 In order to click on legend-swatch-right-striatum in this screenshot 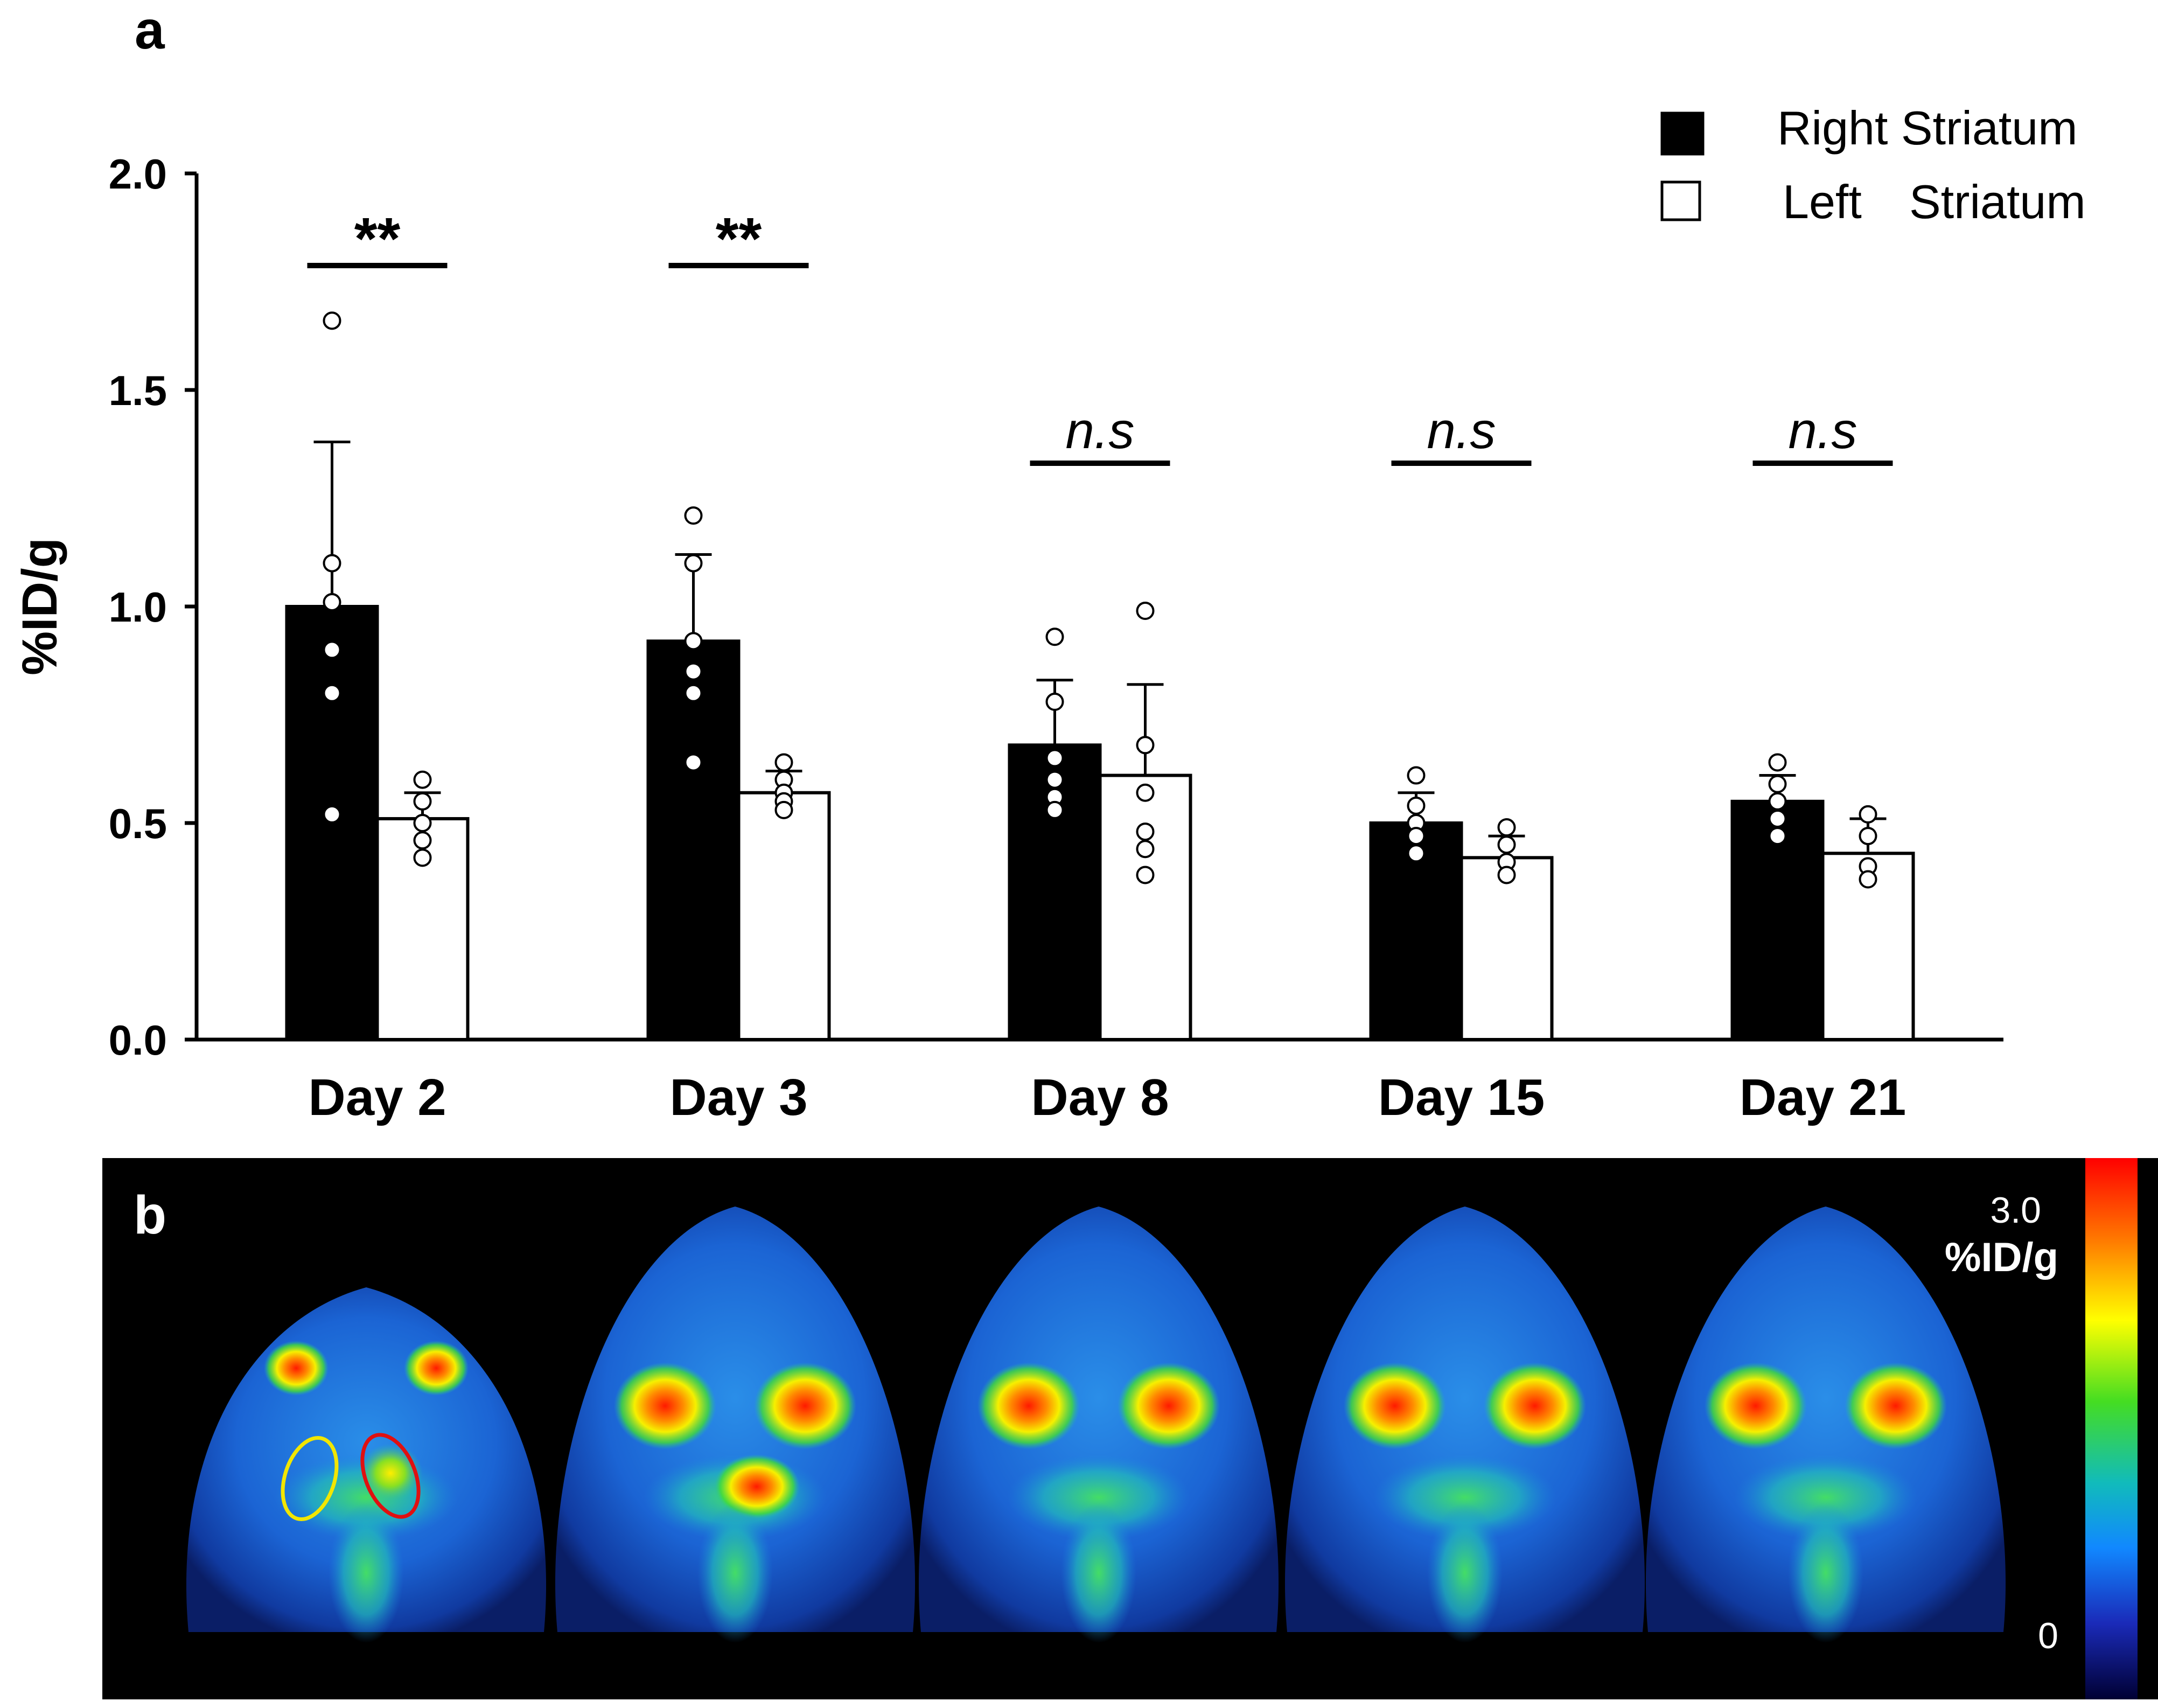, I will do `click(1682, 133)`.